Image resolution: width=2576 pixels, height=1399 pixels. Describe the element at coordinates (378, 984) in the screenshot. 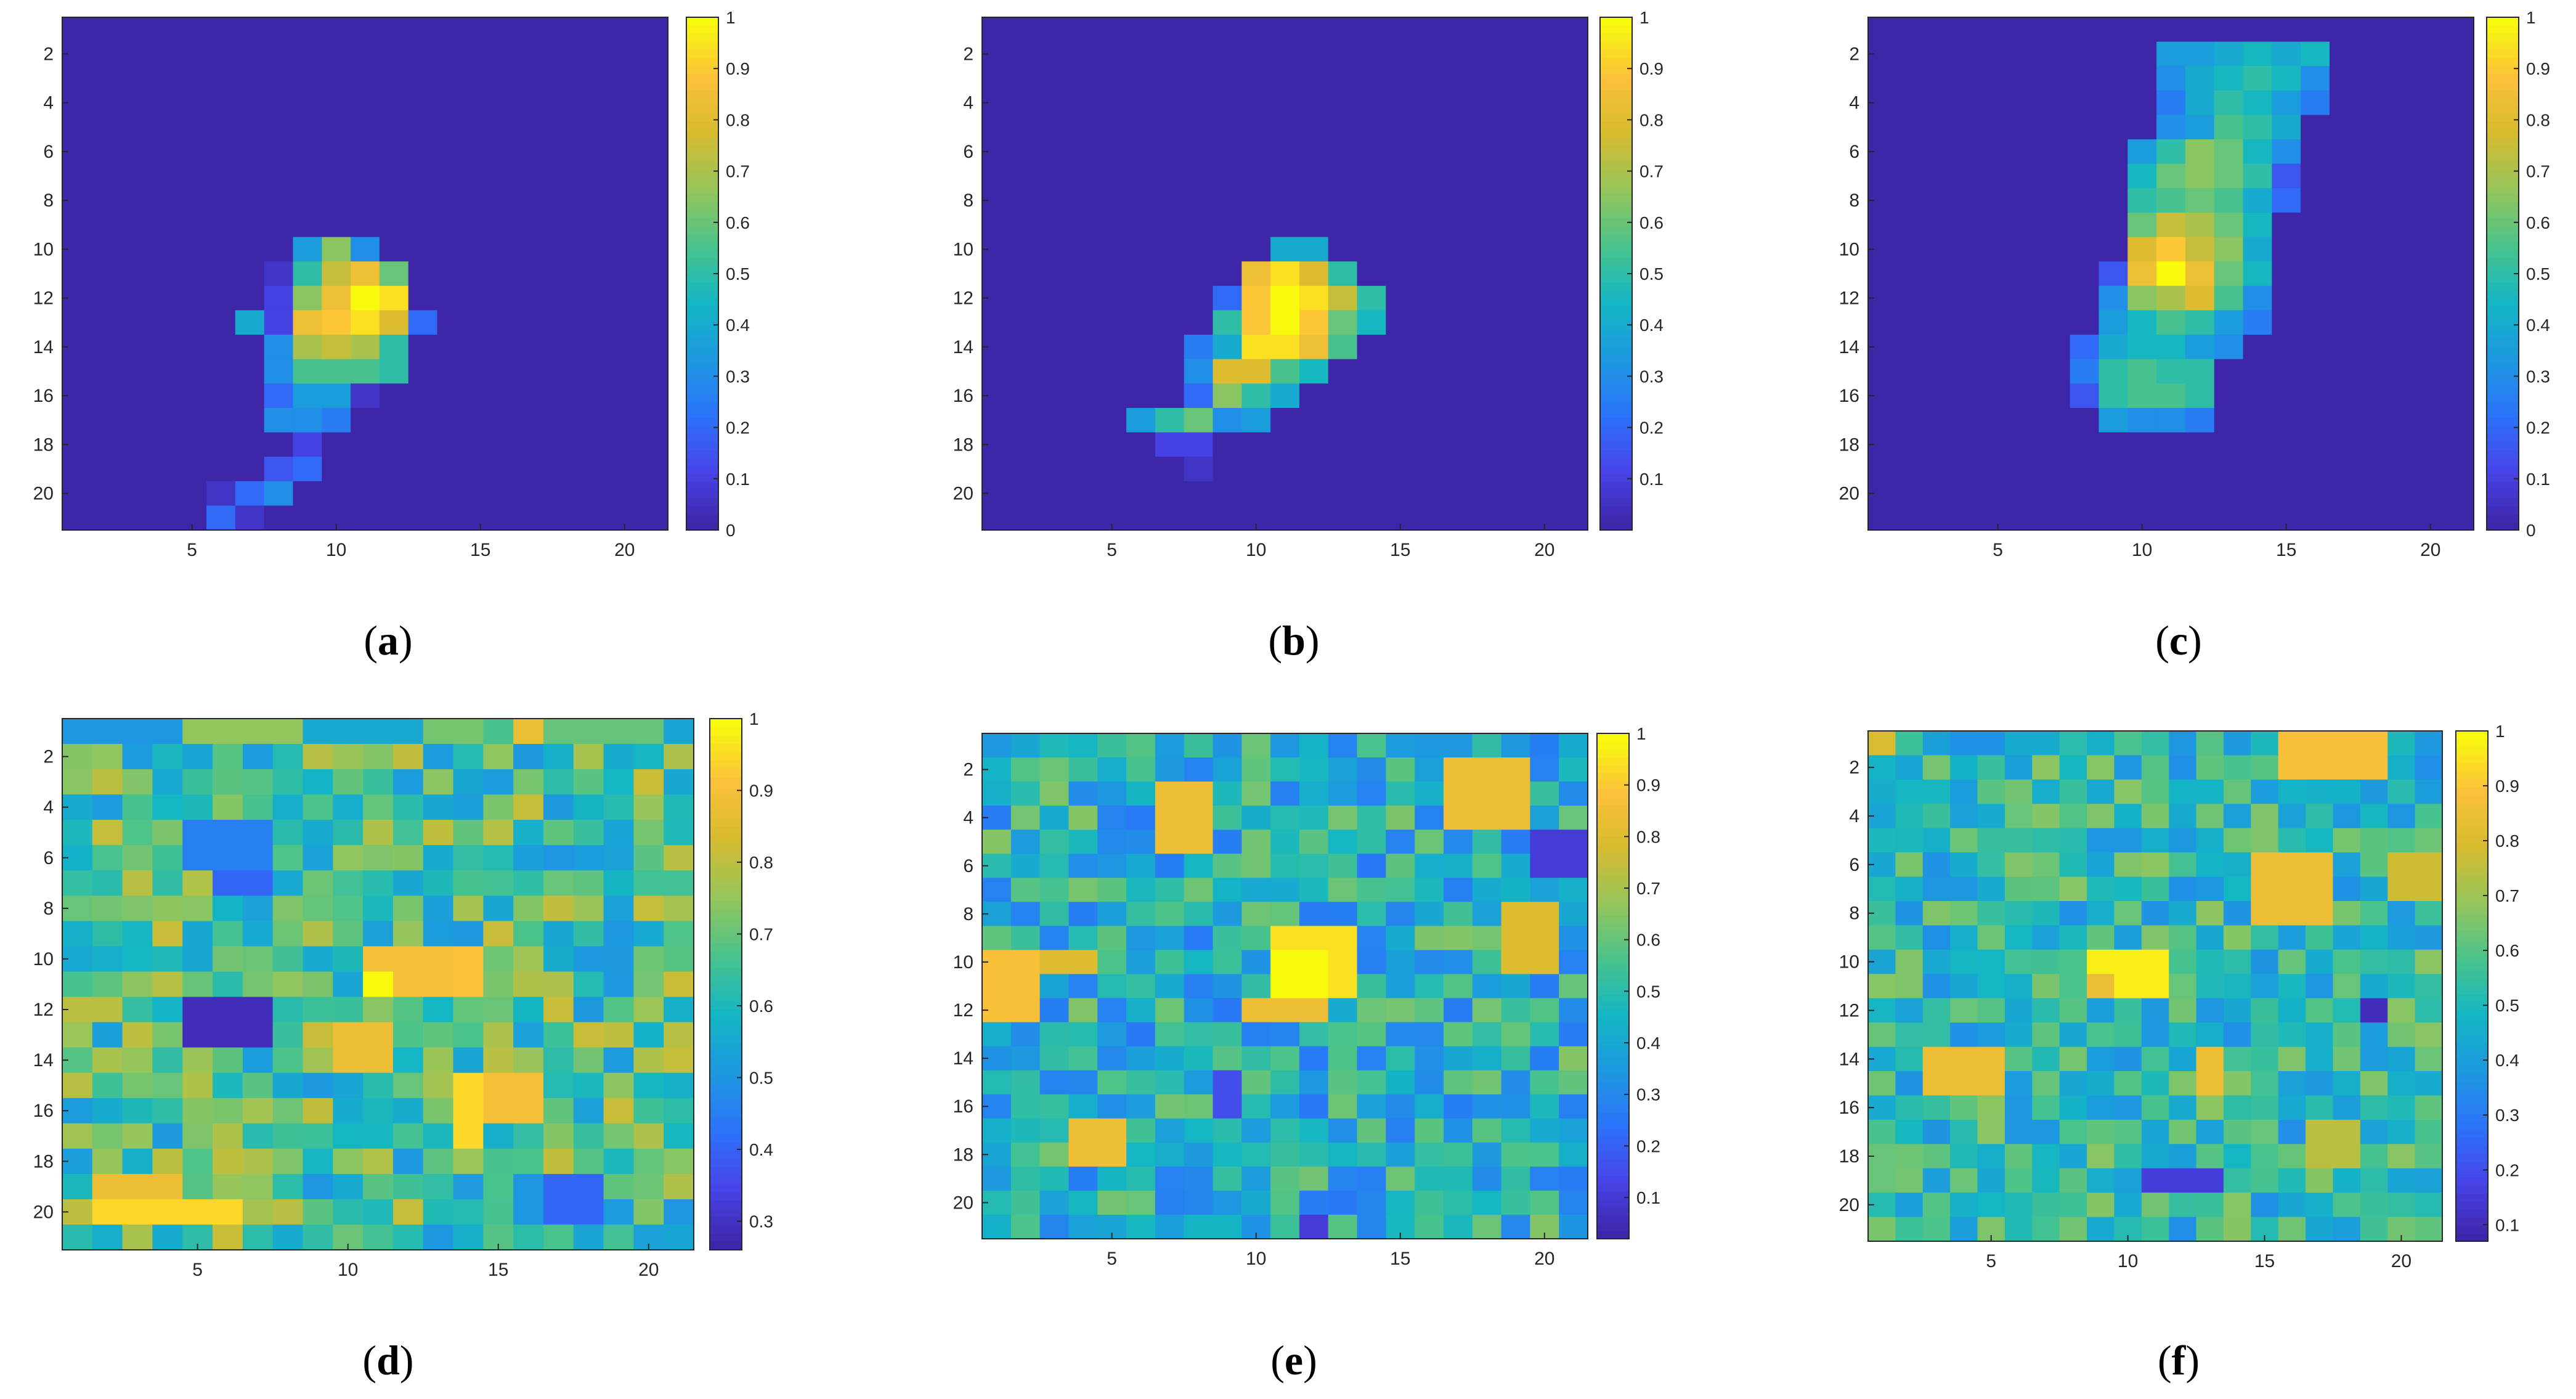

I see `axes-frame` at that location.